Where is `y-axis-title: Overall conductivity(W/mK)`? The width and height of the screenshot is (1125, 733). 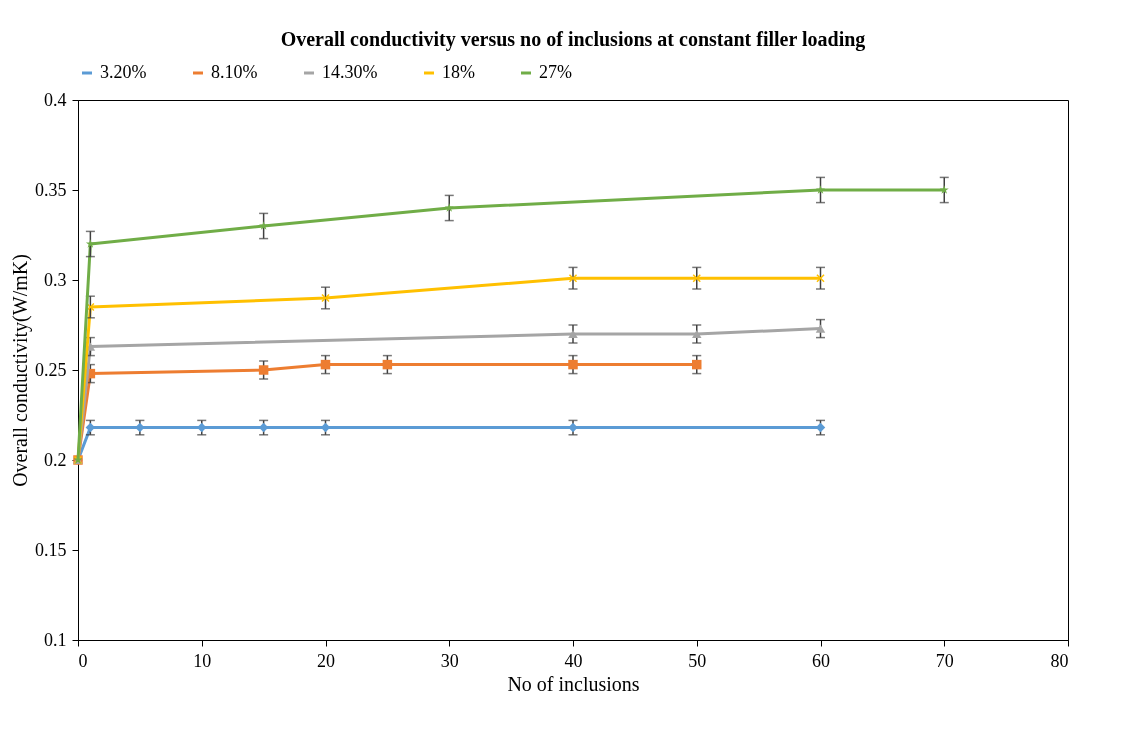
y-axis-title: Overall conductivity(W/mK) is located at coordinates (20, 370).